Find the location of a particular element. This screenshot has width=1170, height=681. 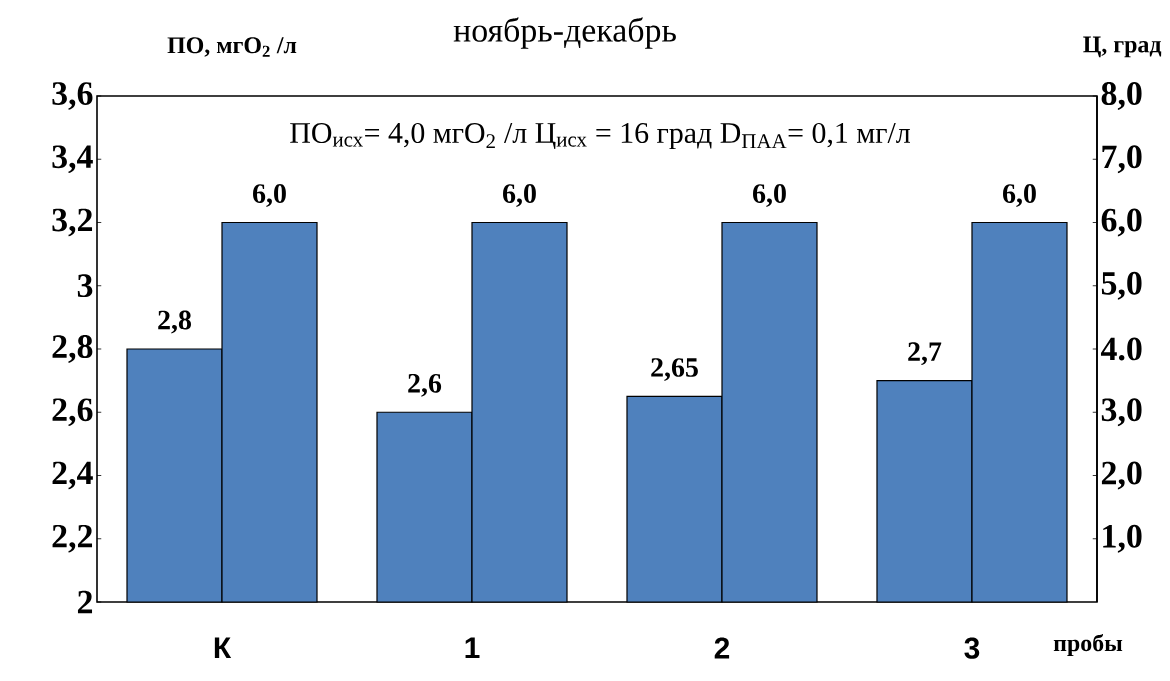

y-tick-label: 3,6 is located at coordinates (72, 96).